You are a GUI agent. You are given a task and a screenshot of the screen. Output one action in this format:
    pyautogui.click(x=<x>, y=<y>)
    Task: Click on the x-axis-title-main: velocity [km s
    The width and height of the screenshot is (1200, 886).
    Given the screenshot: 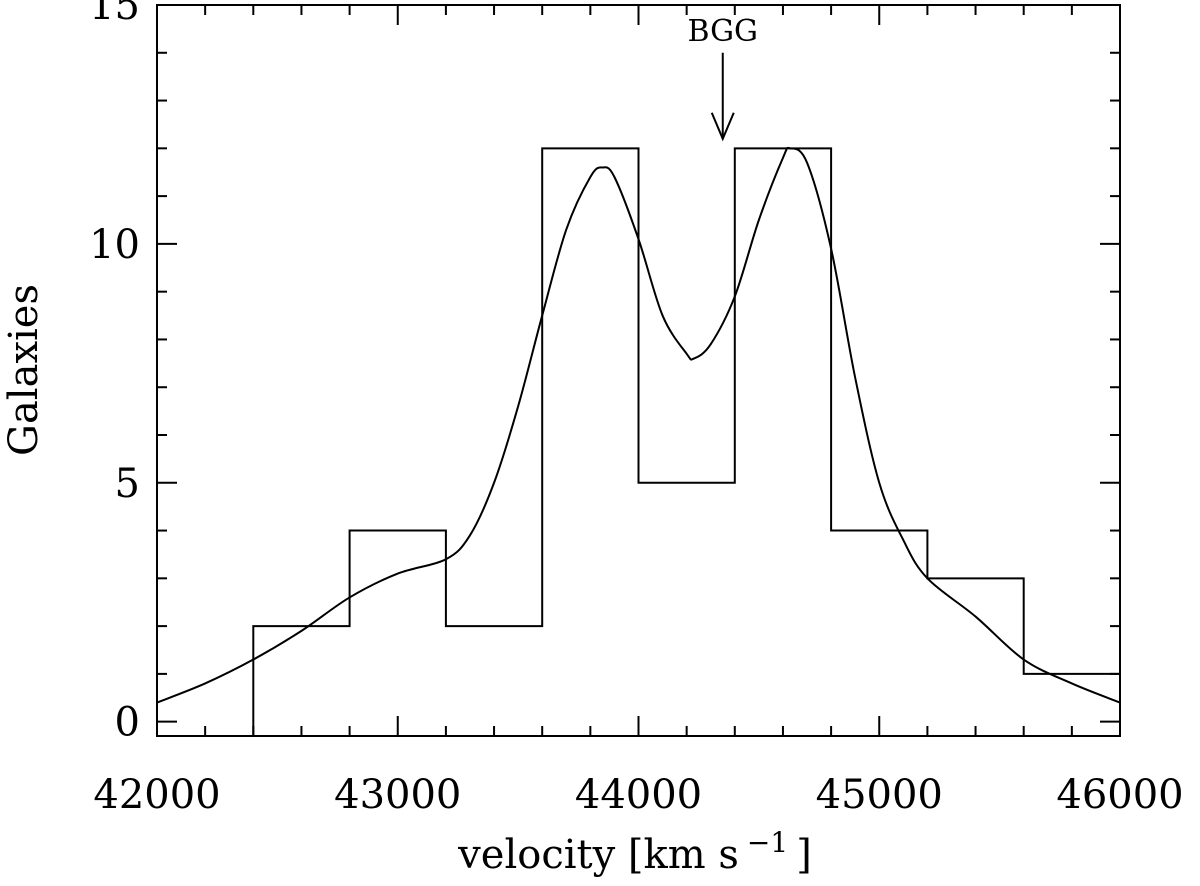 What is the action you would take?
    pyautogui.click(x=598, y=855)
    